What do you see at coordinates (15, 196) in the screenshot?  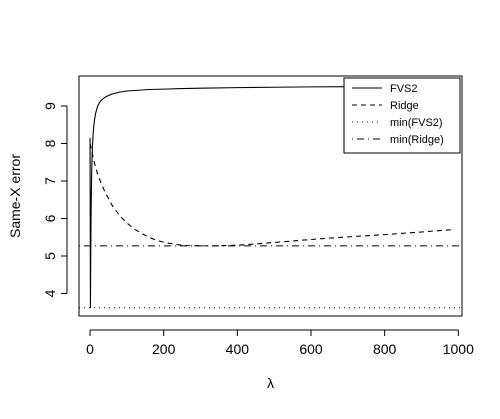 I see `y-axis-label: Same-X error` at bounding box center [15, 196].